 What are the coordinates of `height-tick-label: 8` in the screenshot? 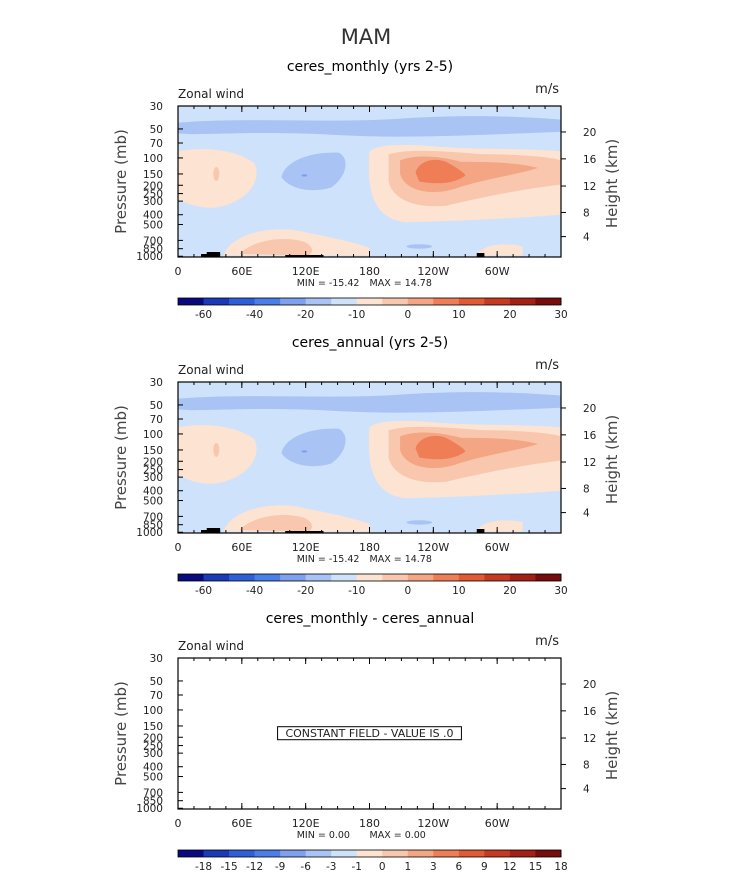 It's located at (586, 489).